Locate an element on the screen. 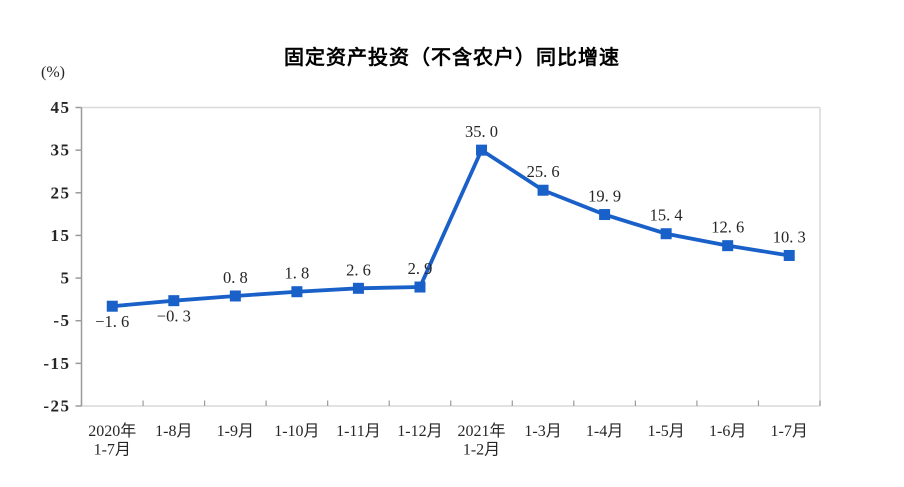  x-axis-category-label: 1-9月 is located at coordinates (235, 431).